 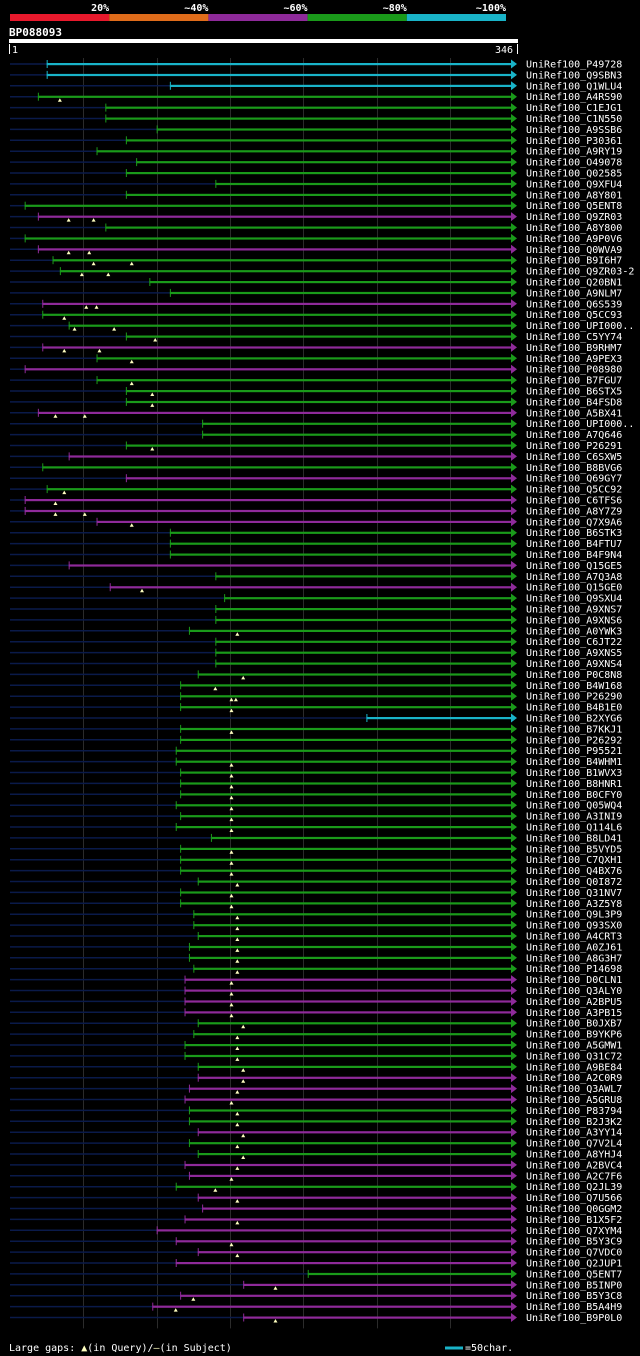 What do you see at coordinates (574, 1296) in the screenshot?
I see `hit-label: UniRef100_B5Y3C8` at bounding box center [574, 1296].